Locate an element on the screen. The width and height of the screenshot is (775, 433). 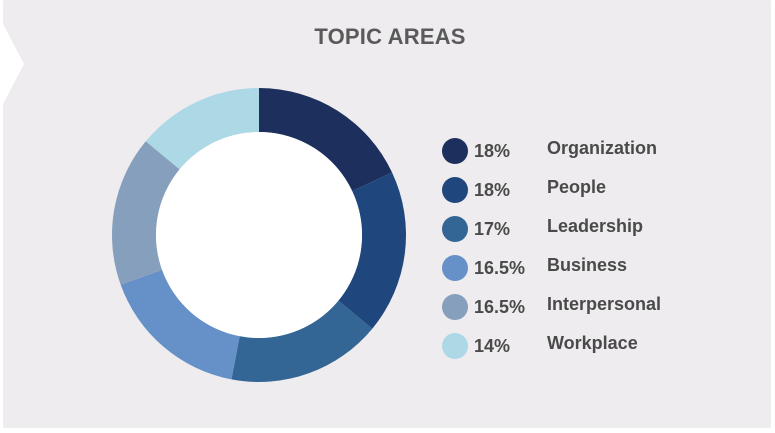
legend-item-leadership: 17% Leadership is located at coordinates (590, 231).